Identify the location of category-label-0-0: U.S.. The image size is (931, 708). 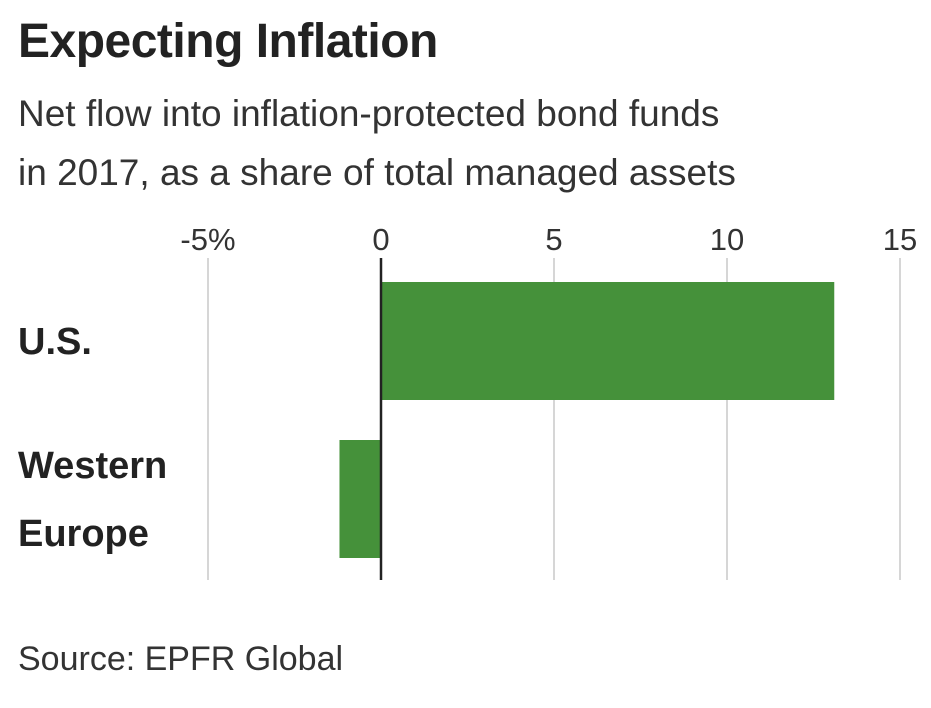
(55, 342).